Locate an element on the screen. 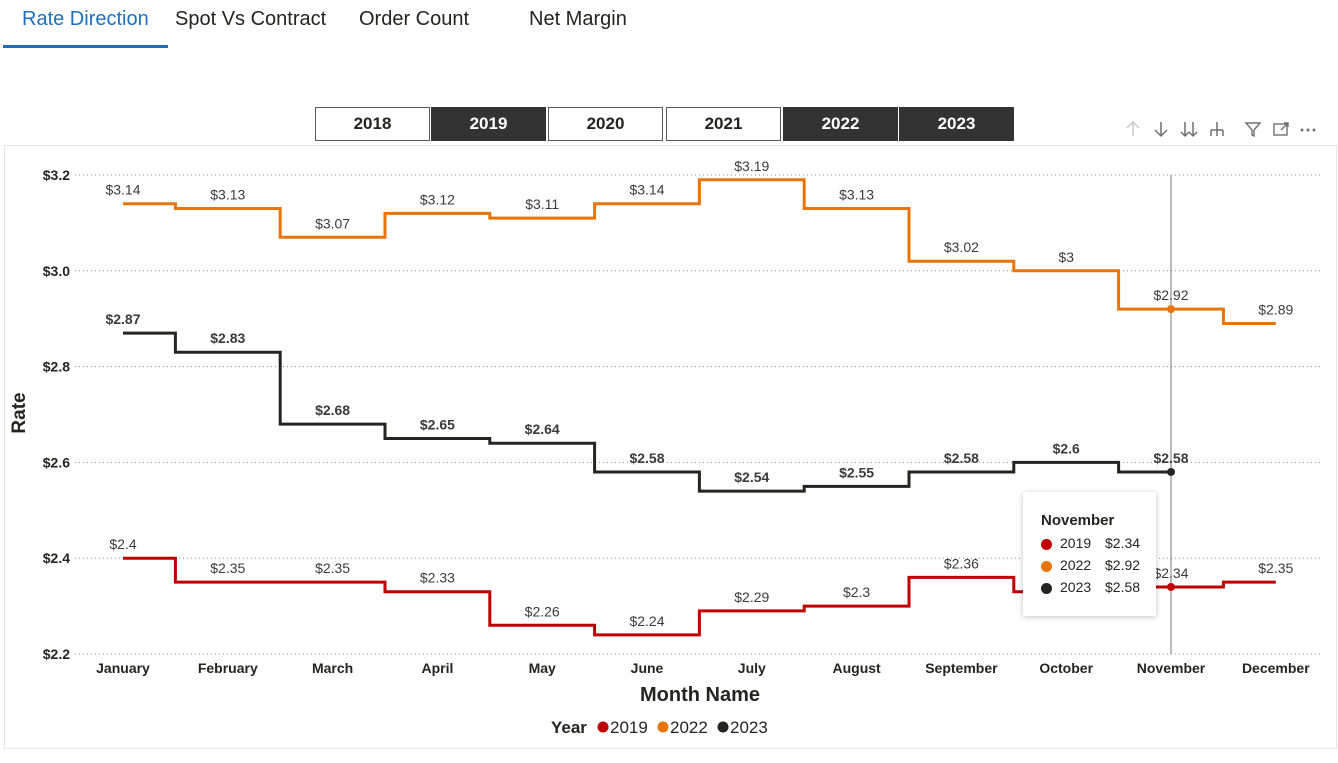 The image size is (1338, 763). tooltip-value: $2.92 is located at coordinates (1123, 565).